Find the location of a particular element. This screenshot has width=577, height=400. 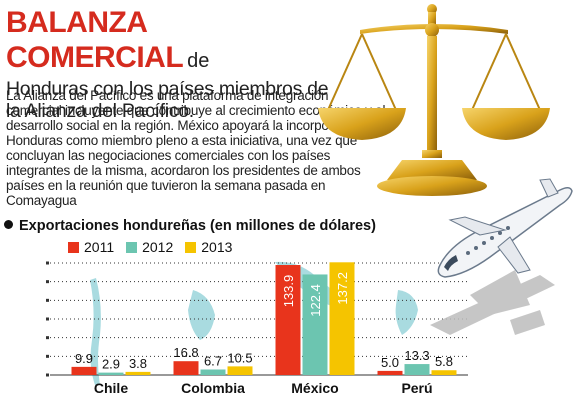

value-label: 13.3 is located at coordinates (416, 355).